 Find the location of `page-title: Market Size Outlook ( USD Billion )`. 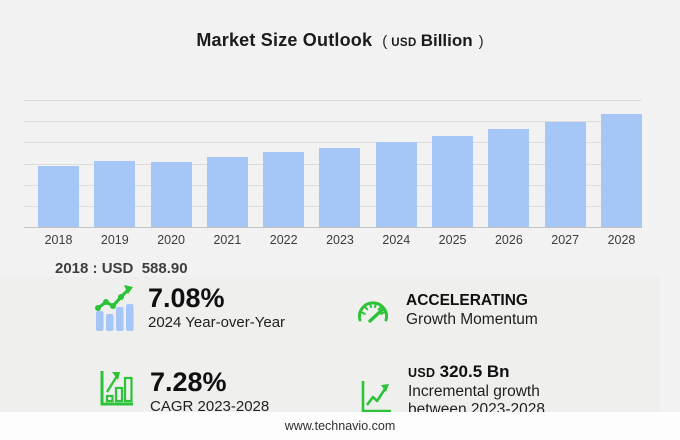

page-title: Market Size Outlook ( USD Billion ) is located at coordinates (340, 40).